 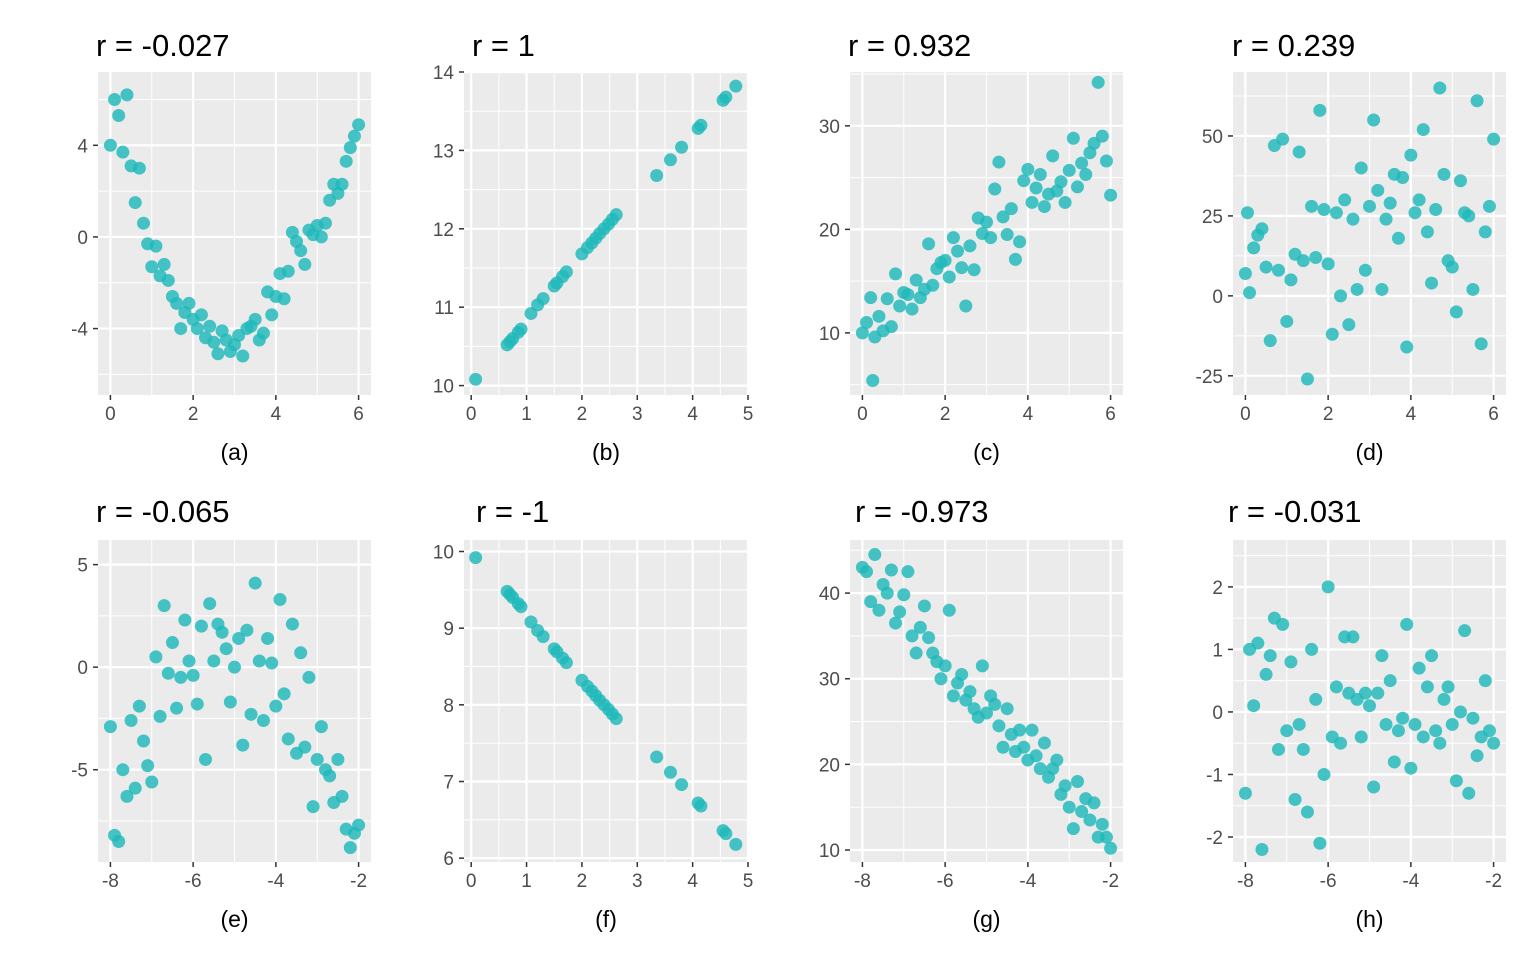 What do you see at coordinates (234, 452) in the screenshot?
I see `x-axis-label: (a)` at bounding box center [234, 452].